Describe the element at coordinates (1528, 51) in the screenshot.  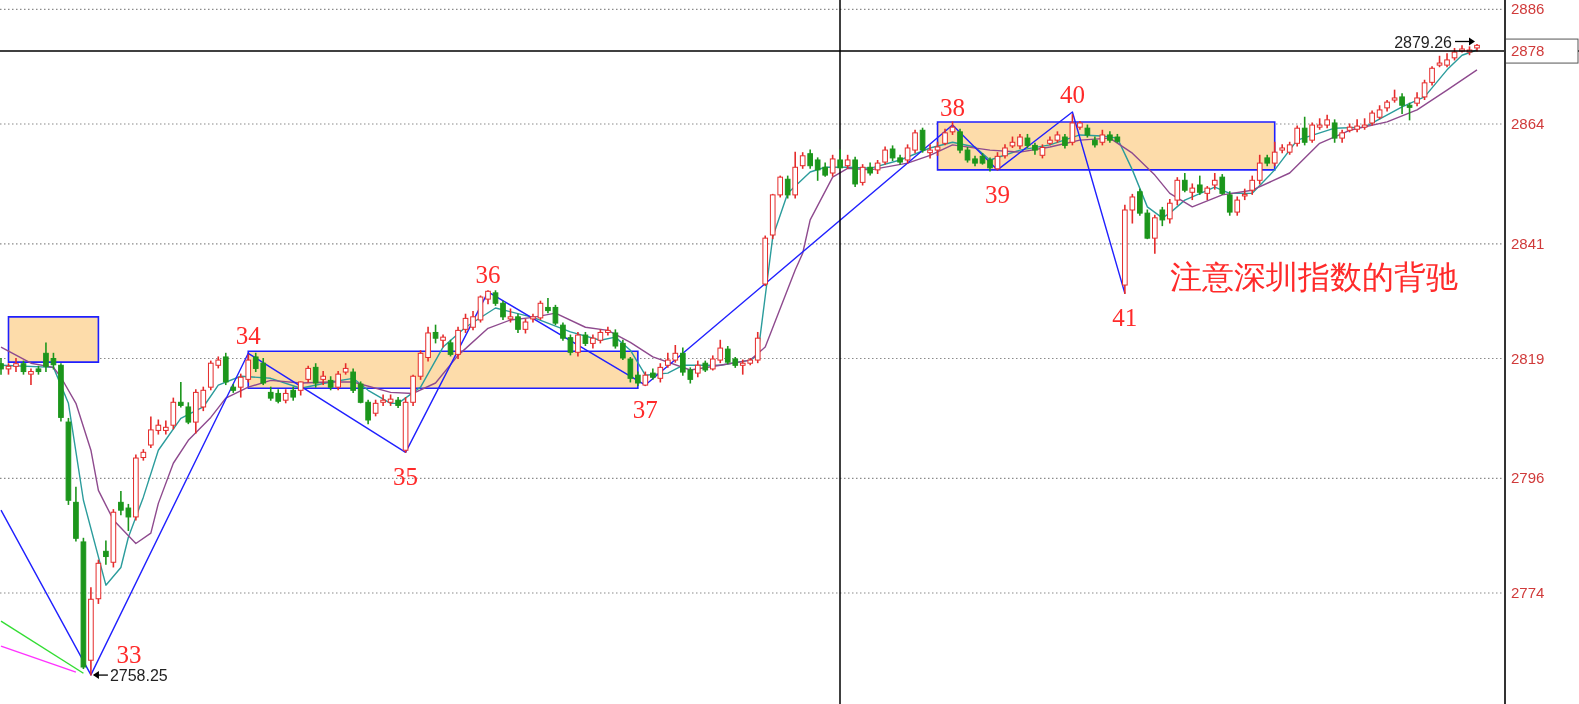
I see `ref-line-label: 2878` at that location.